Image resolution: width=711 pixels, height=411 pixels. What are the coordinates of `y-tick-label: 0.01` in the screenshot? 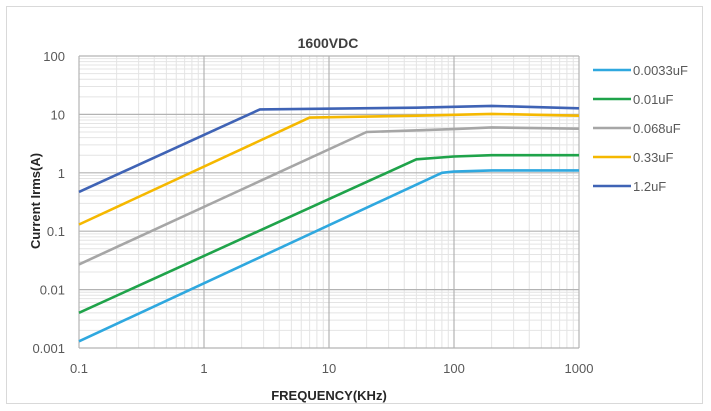 It's located at (52, 290).